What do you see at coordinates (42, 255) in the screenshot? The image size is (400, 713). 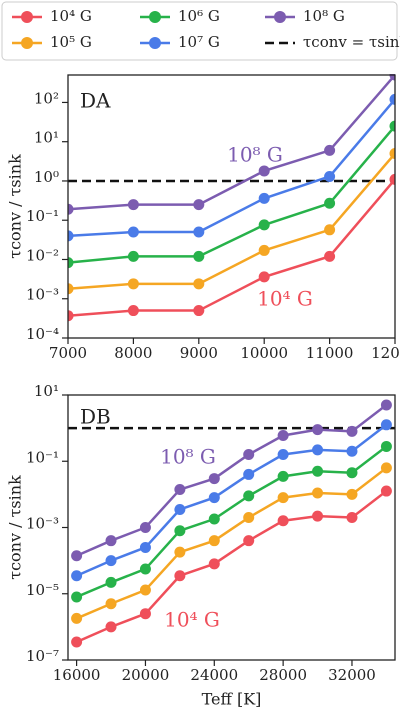 I see `y-tick-label: 10⁻²` at bounding box center [42, 255].